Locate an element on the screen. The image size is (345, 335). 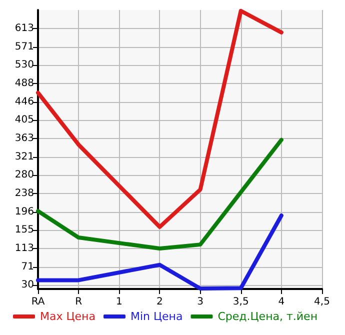
y-tick-label: 321 is located at coordinates (24, 156).